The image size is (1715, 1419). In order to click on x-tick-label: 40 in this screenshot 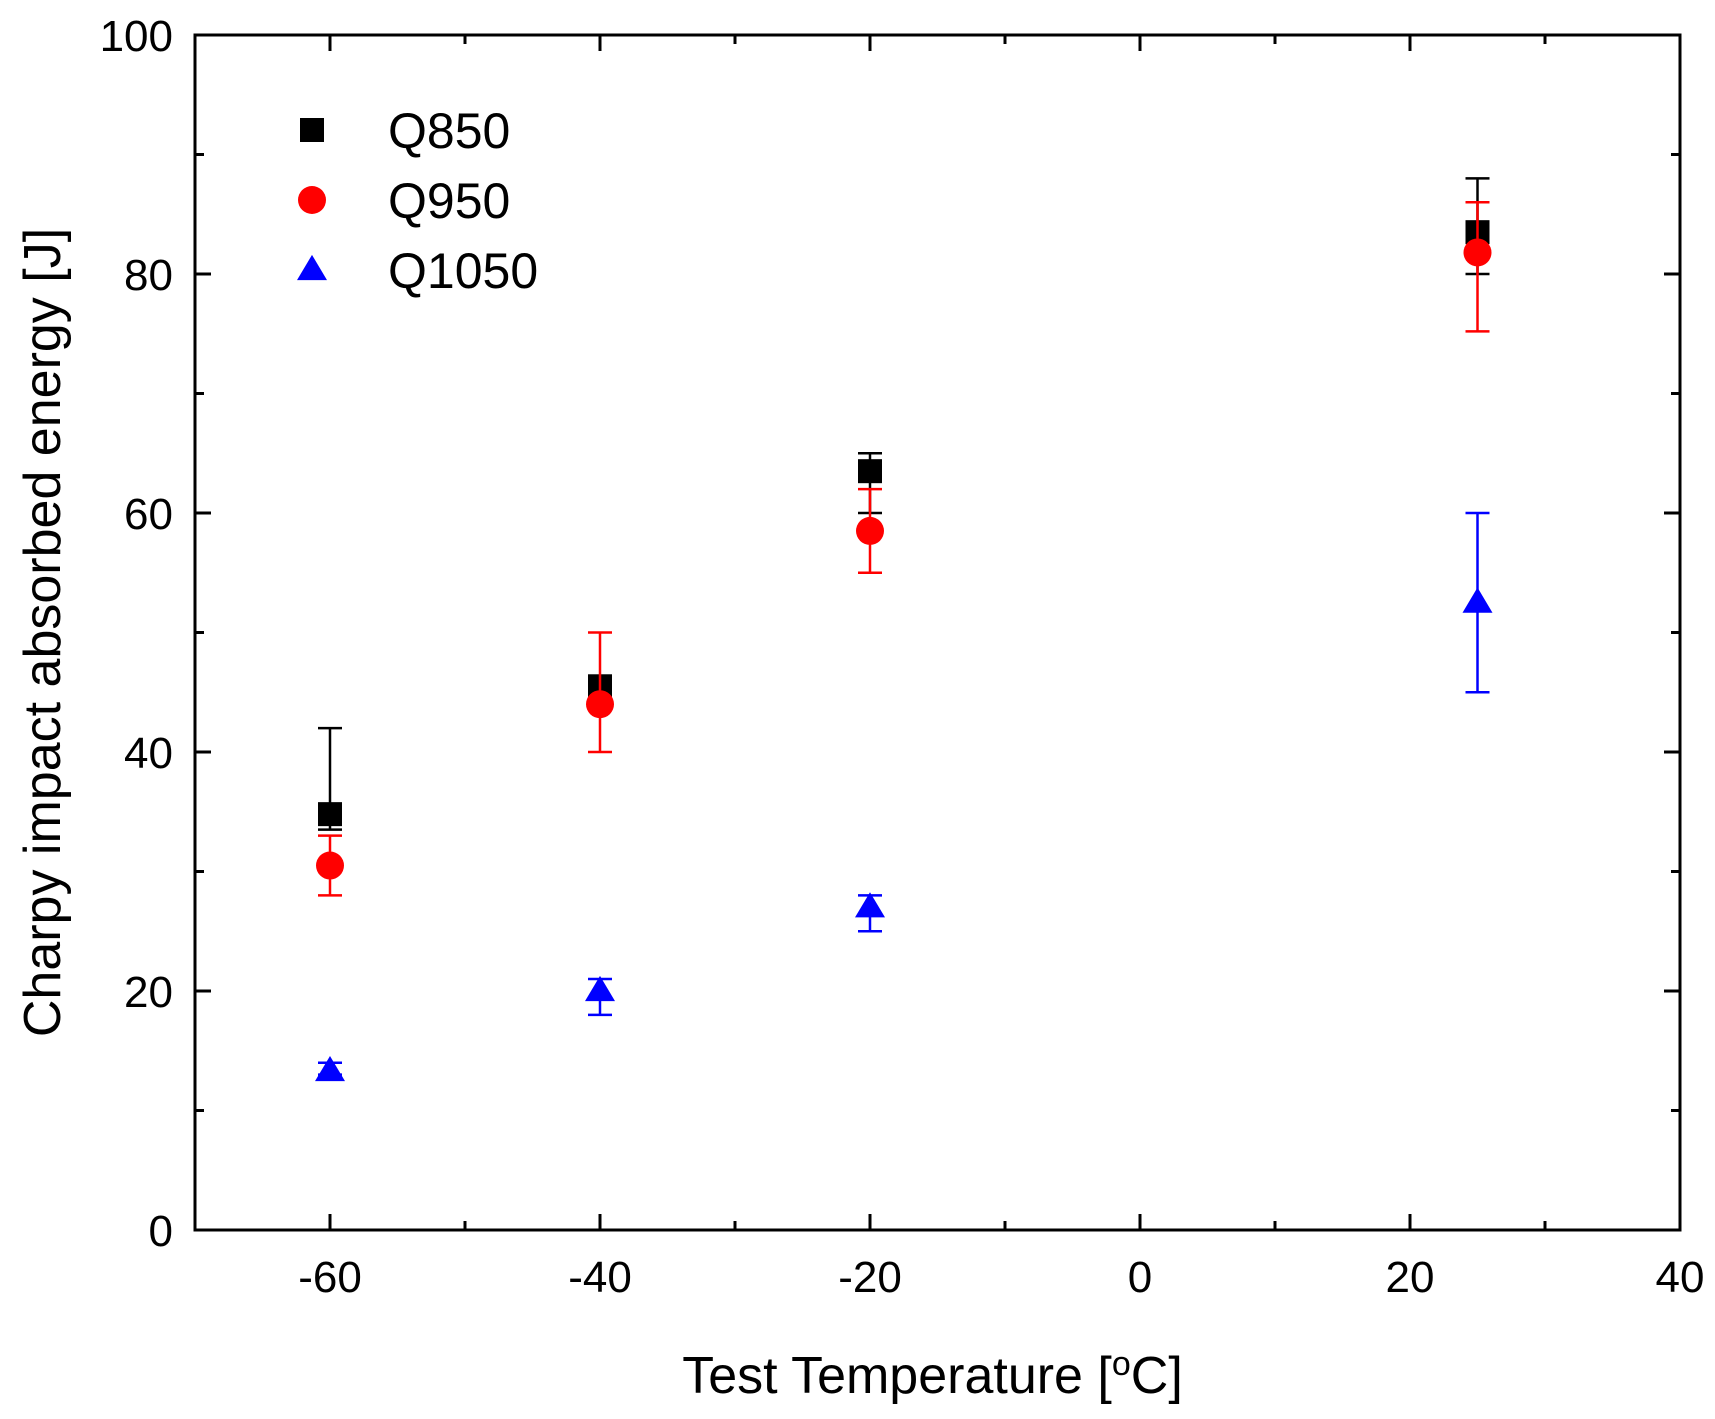, I will do `click(1680, 1277)`.